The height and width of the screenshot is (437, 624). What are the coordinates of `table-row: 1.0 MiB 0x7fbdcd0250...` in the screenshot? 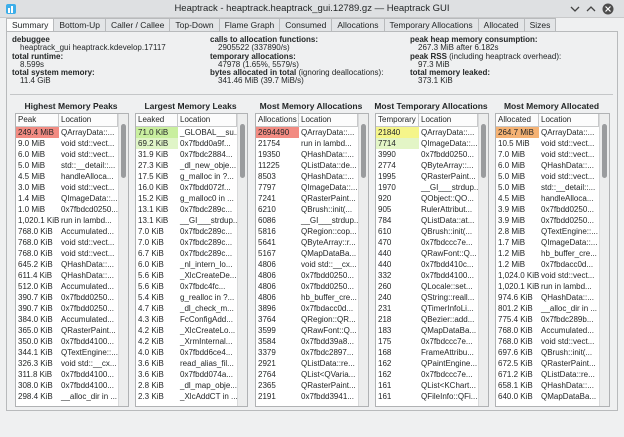 It's located at (67, 209).